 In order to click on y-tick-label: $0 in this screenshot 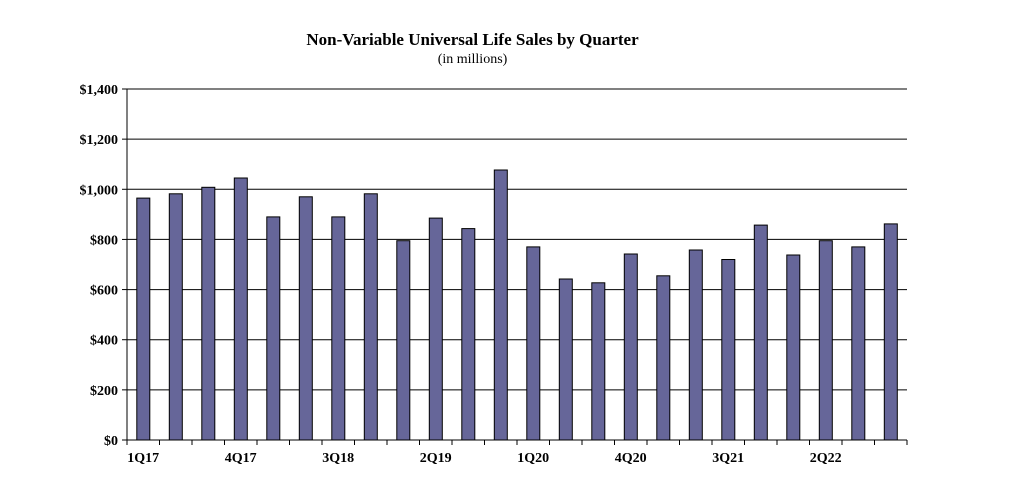, I will do `click(111, 441)`.